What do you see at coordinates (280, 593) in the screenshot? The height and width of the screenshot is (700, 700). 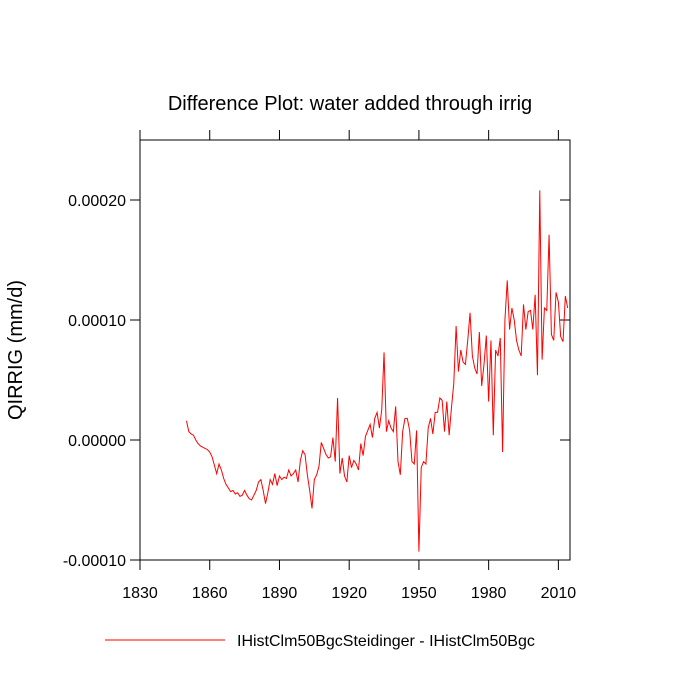 I see `x-tick-label: 1890` at bounding box center [280, 593].